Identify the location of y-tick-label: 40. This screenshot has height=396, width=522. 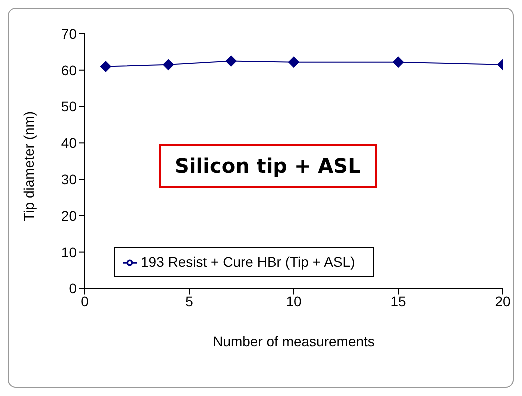
(69, 143).